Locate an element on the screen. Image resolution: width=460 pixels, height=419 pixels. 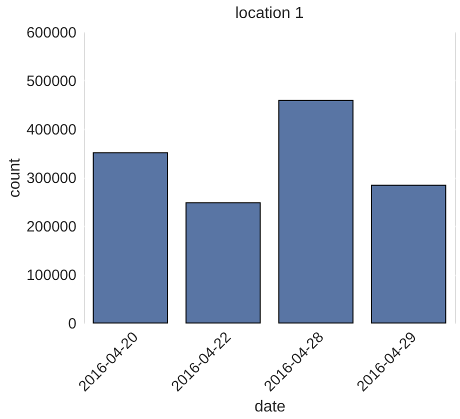
y-tick-label: 200000 is located at coordinates (51, 227).